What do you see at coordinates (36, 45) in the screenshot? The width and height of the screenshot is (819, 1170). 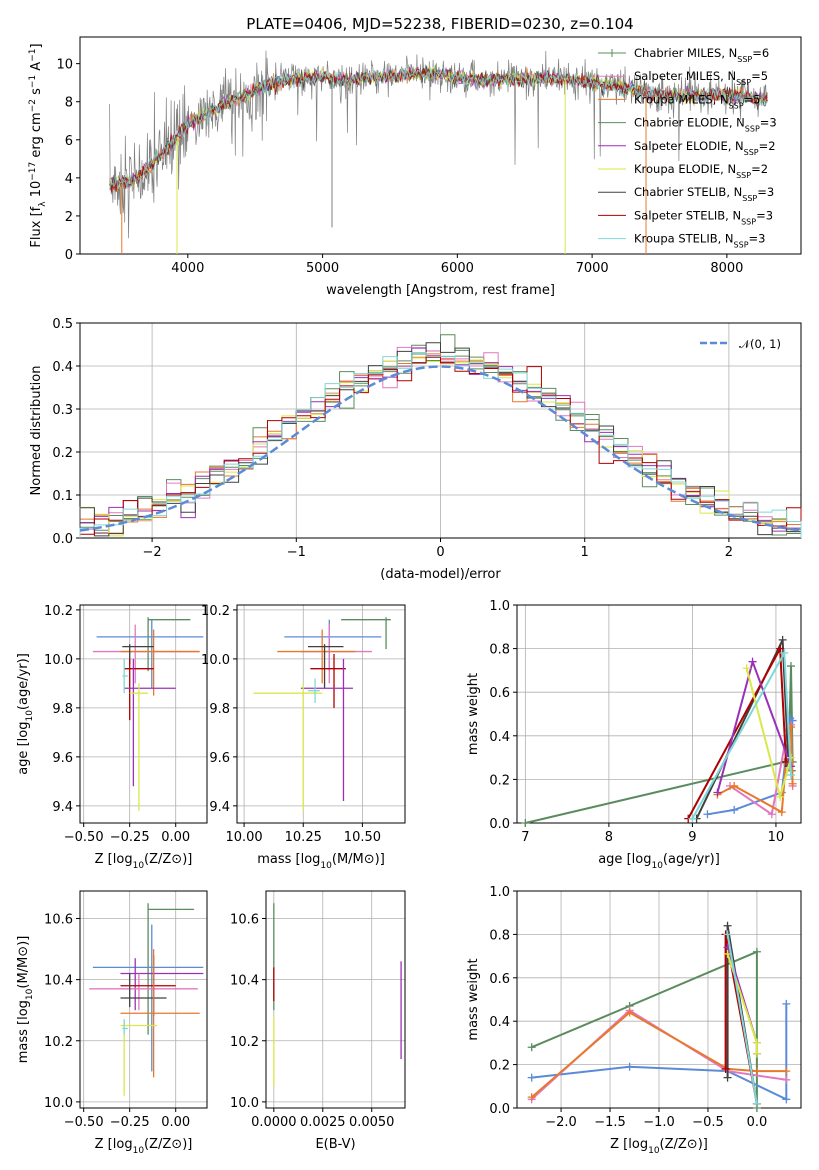 I see `label-part: ]` at bounding box center [36, 45].